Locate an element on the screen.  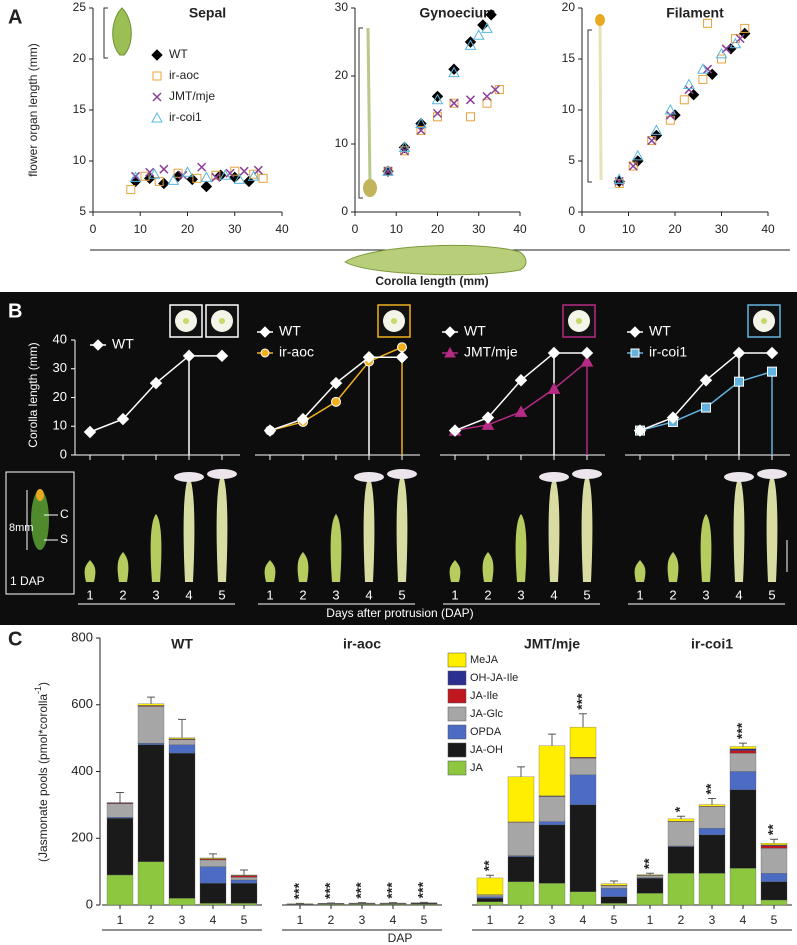
filament-photo is located at coordinates (596, 98).